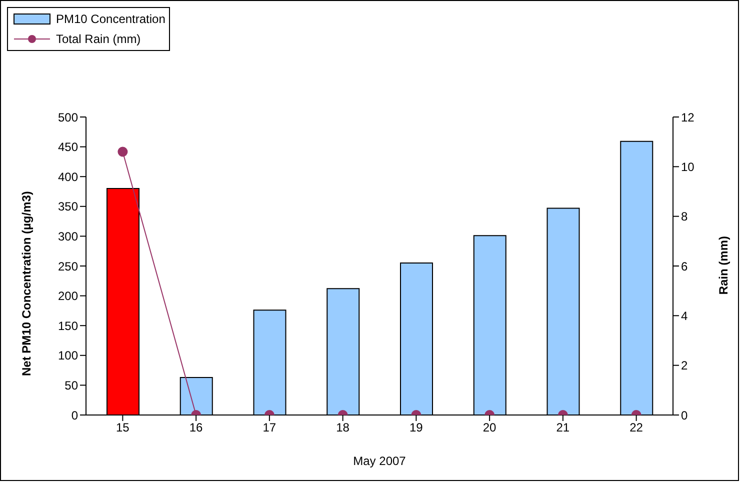  Describe the element at coordinates (196, 427) in the screenshot. I see `x-tick-label: 16` at that location.